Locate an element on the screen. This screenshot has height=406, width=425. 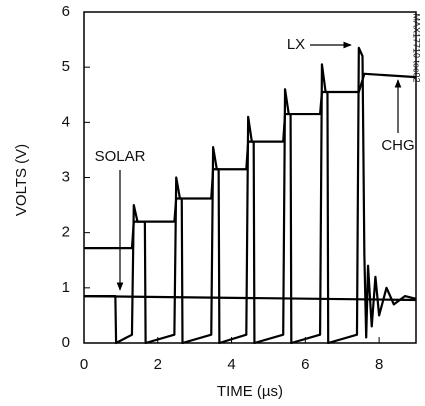
series-label: SOLAR is located at coordinates (120, 156).